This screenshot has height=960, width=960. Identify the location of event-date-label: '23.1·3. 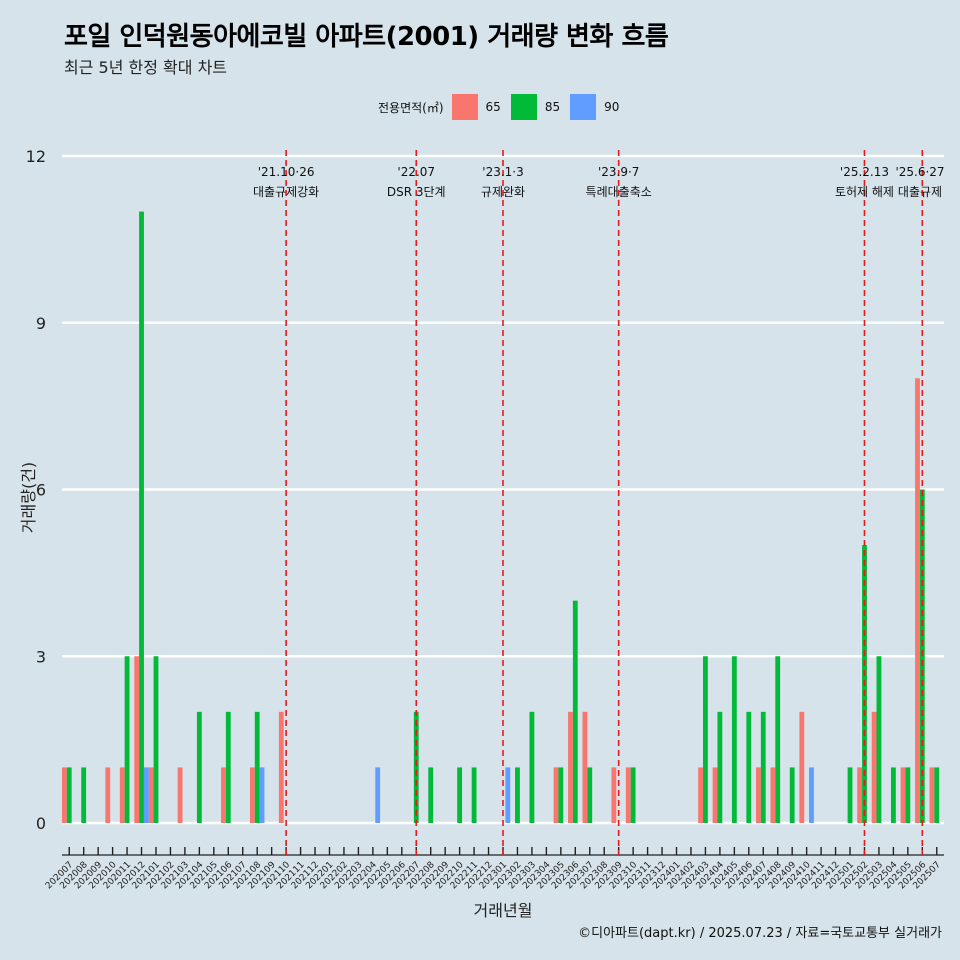
(502, 172).